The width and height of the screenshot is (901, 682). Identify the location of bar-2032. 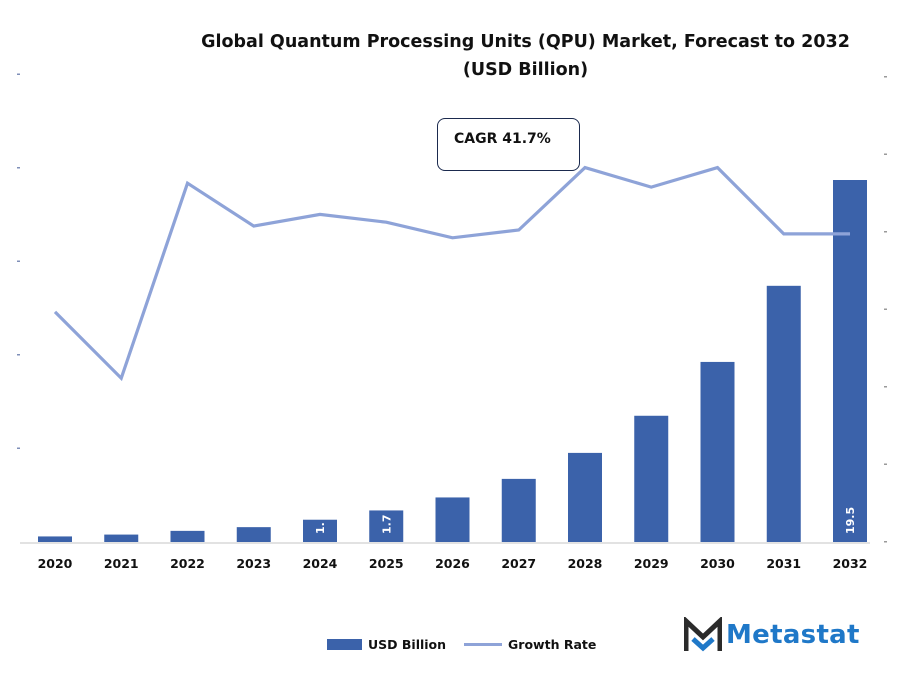
(850, 361).